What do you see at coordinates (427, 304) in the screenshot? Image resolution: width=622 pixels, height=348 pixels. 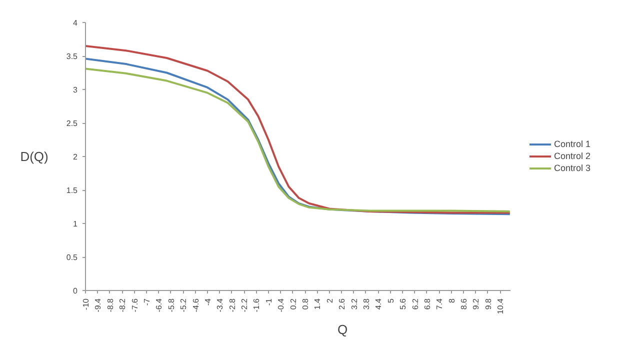 I see `x-tick-label: 6.8` at bounding box center [427, 304].